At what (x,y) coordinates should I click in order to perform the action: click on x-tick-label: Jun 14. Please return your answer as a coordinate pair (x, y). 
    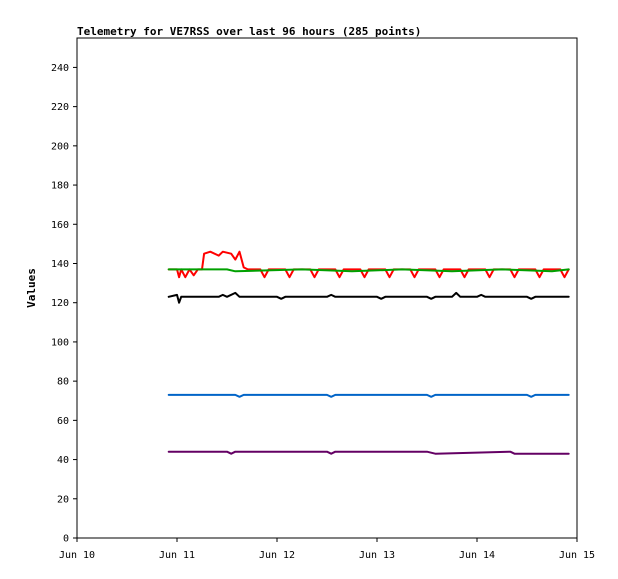
    Looking at the image, I should click on (477, 555).